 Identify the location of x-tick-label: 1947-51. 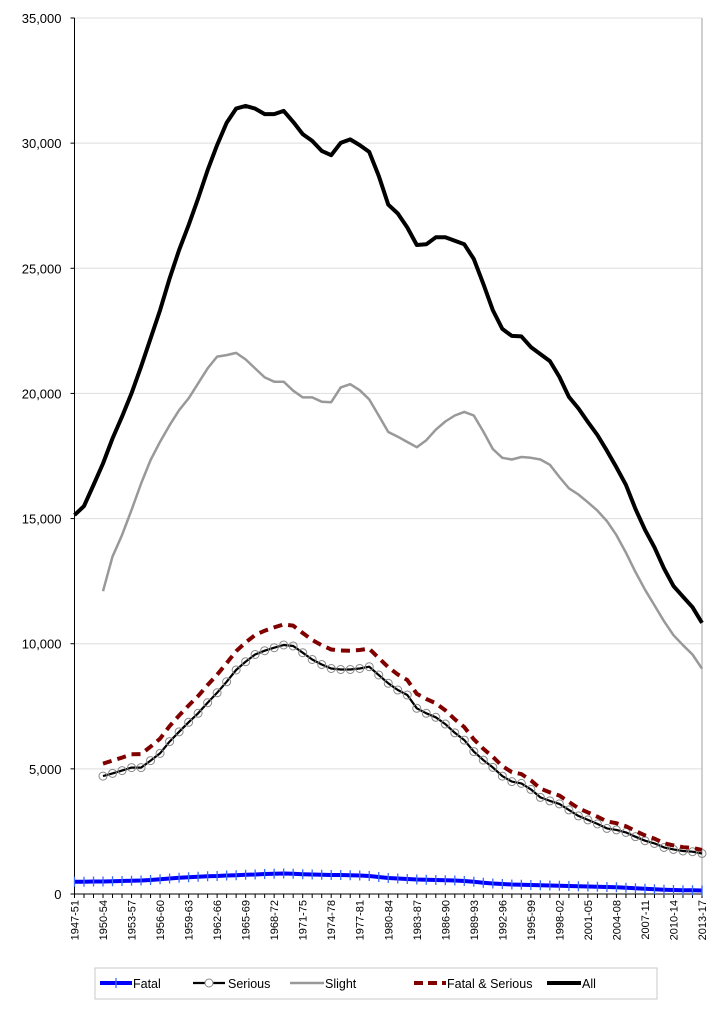
(76, 920).